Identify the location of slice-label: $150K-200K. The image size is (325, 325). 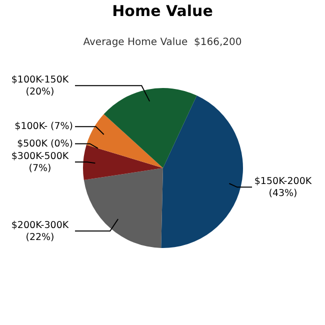
(283, 181).